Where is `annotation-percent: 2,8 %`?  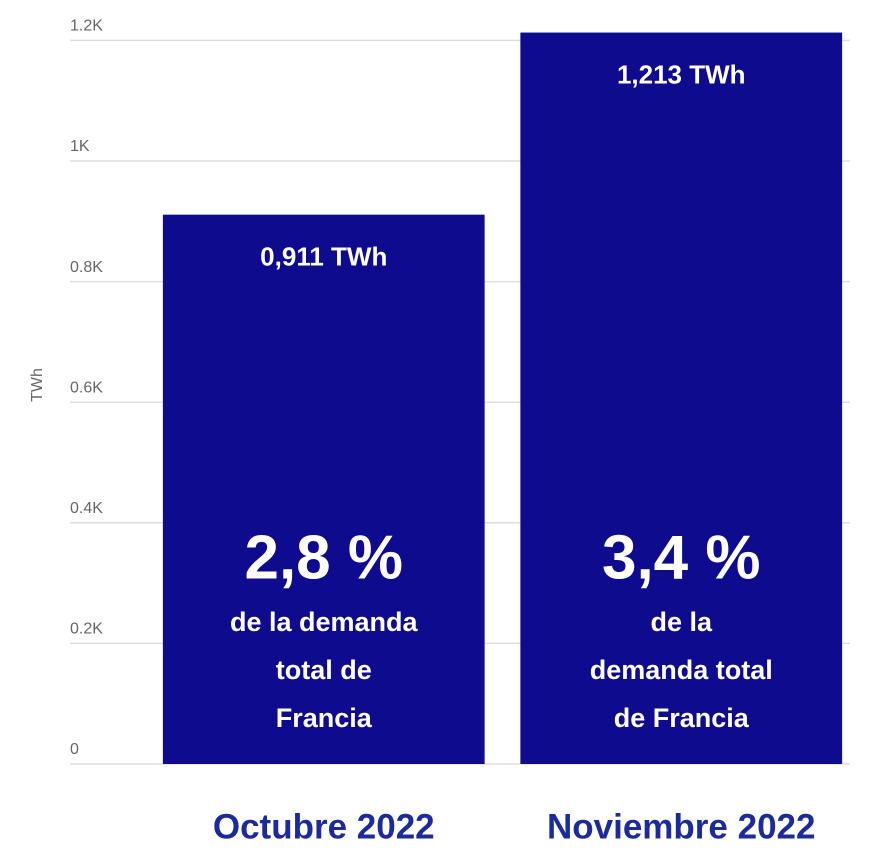 annotation-percent: 2,8 % is located at coordinates (323, 557).